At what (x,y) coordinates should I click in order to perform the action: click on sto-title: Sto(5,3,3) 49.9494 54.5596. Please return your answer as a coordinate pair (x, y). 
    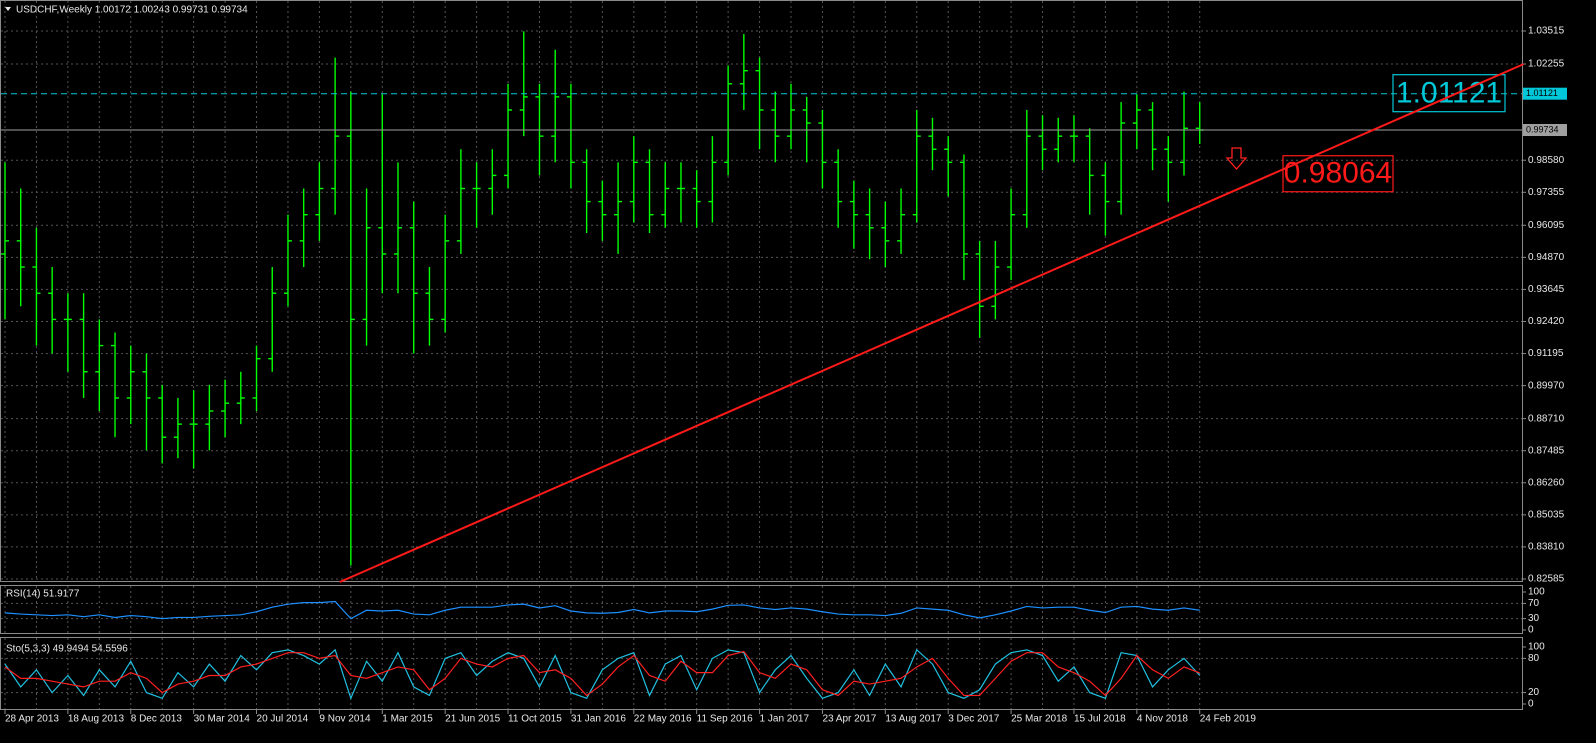
    Looking at the image, I should click on (67, 649).